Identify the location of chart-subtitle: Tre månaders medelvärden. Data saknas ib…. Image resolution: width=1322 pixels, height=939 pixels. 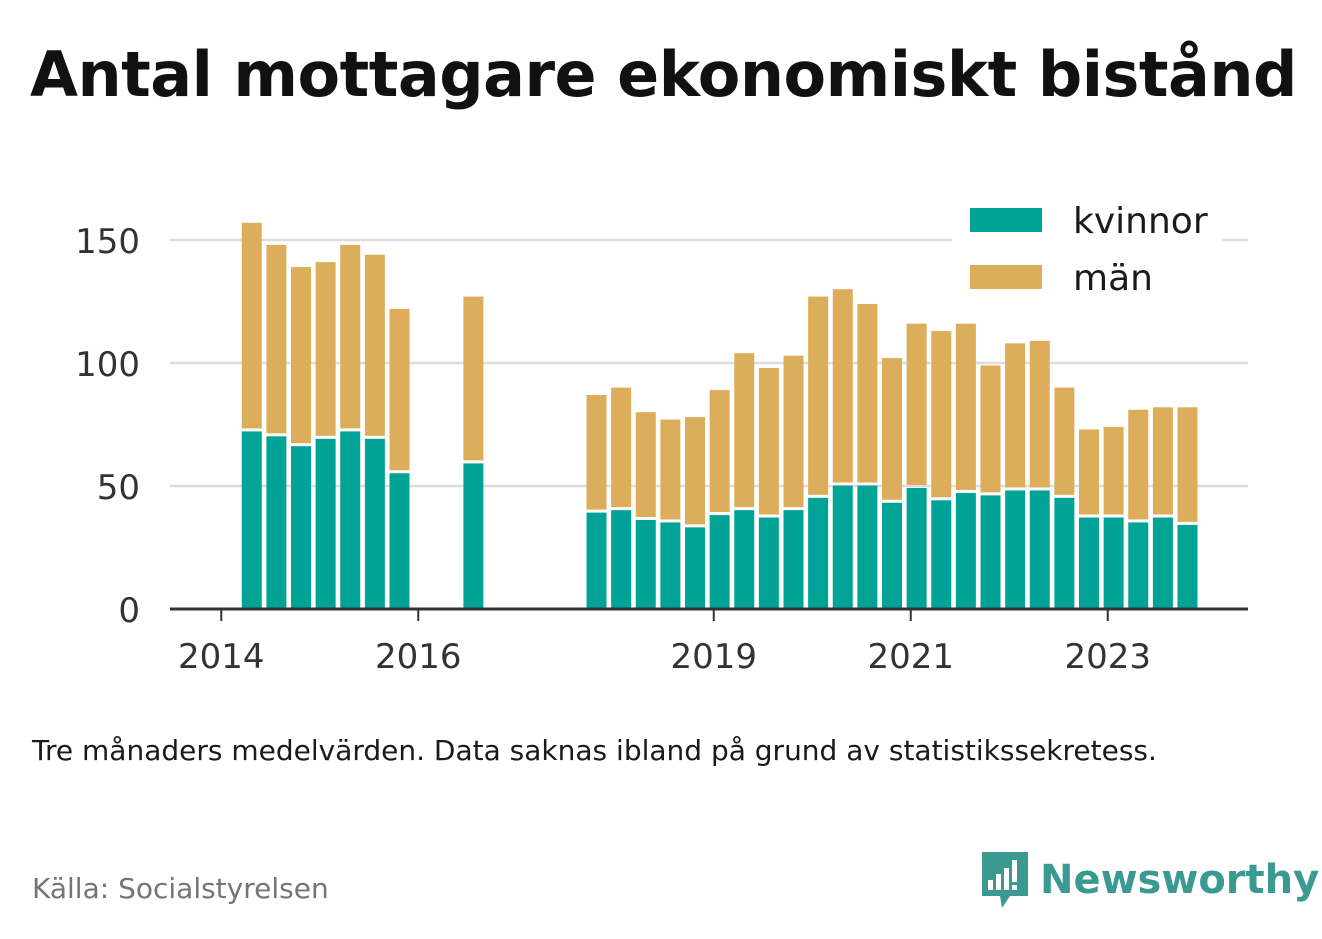
(594, 750).